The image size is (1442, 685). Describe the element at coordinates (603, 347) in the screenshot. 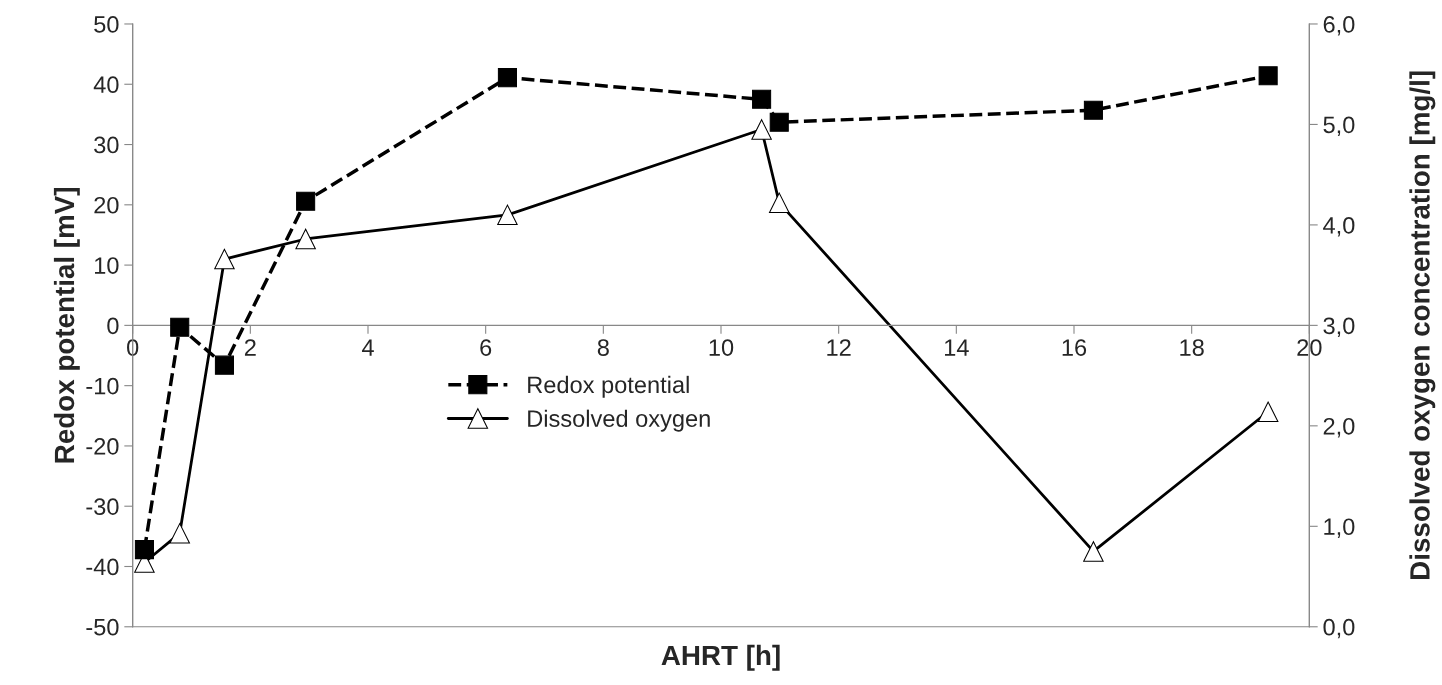

I see `x-tick-label: 8` at that location.